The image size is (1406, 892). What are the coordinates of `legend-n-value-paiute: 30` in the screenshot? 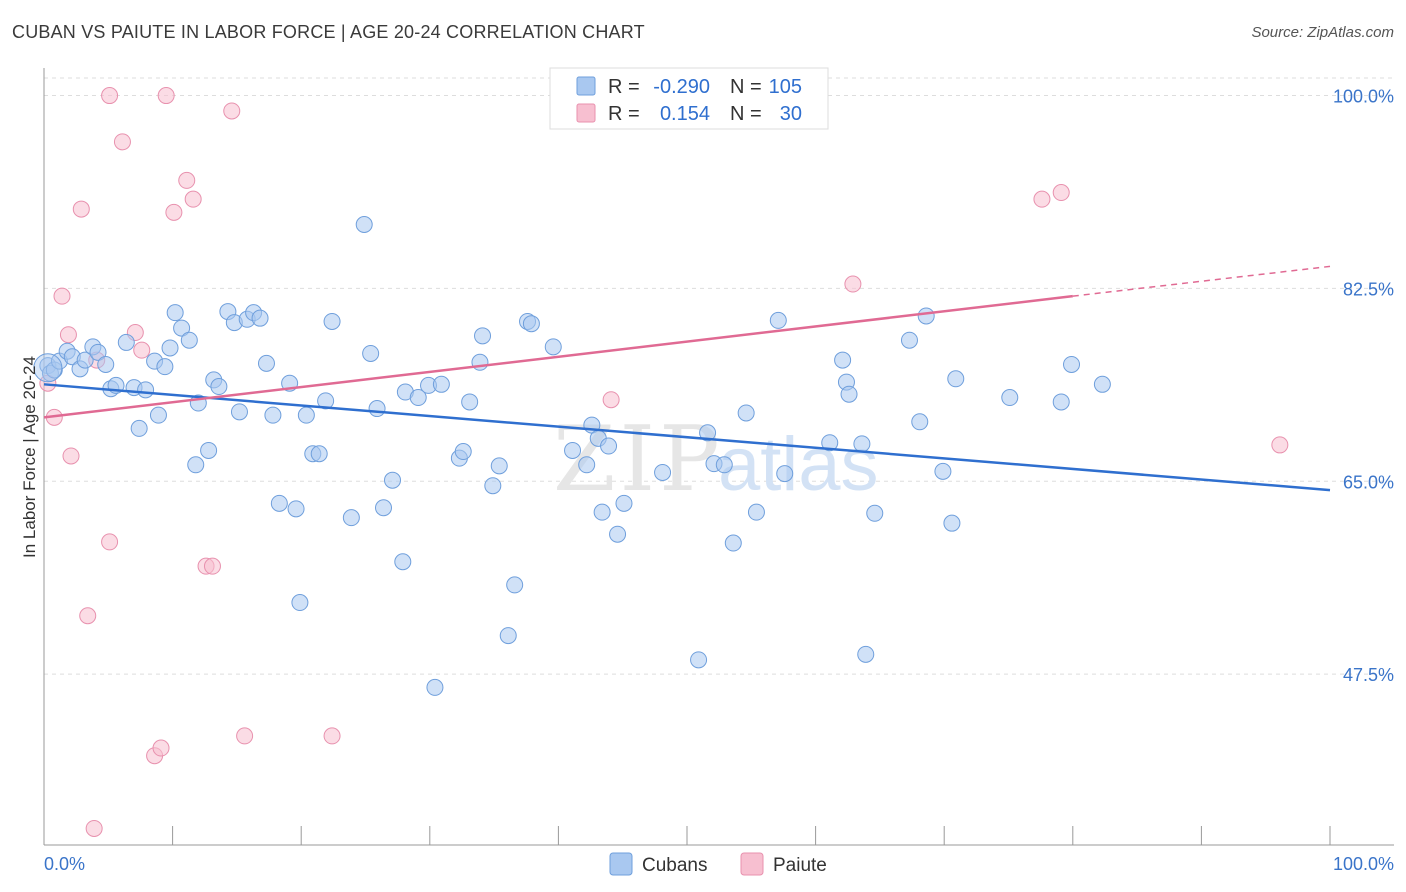 It's located at (791, 114).